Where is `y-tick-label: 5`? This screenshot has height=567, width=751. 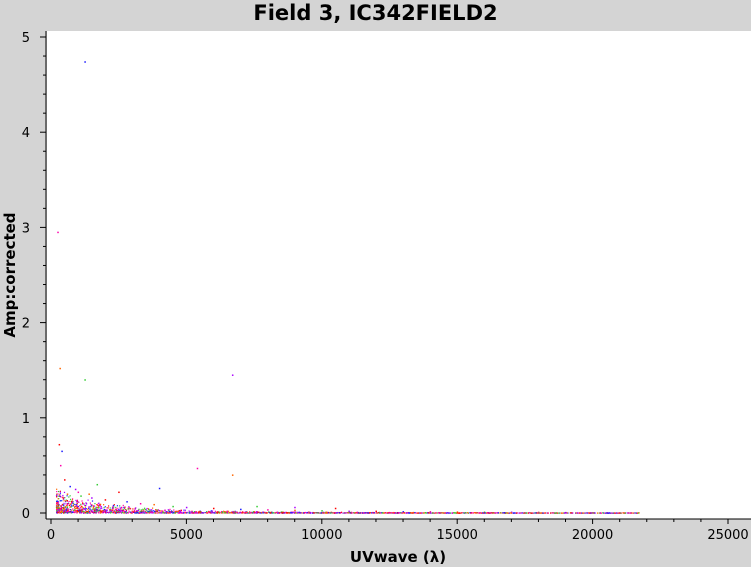
y-tick-label: 5 is located at coordinates (26, 38).